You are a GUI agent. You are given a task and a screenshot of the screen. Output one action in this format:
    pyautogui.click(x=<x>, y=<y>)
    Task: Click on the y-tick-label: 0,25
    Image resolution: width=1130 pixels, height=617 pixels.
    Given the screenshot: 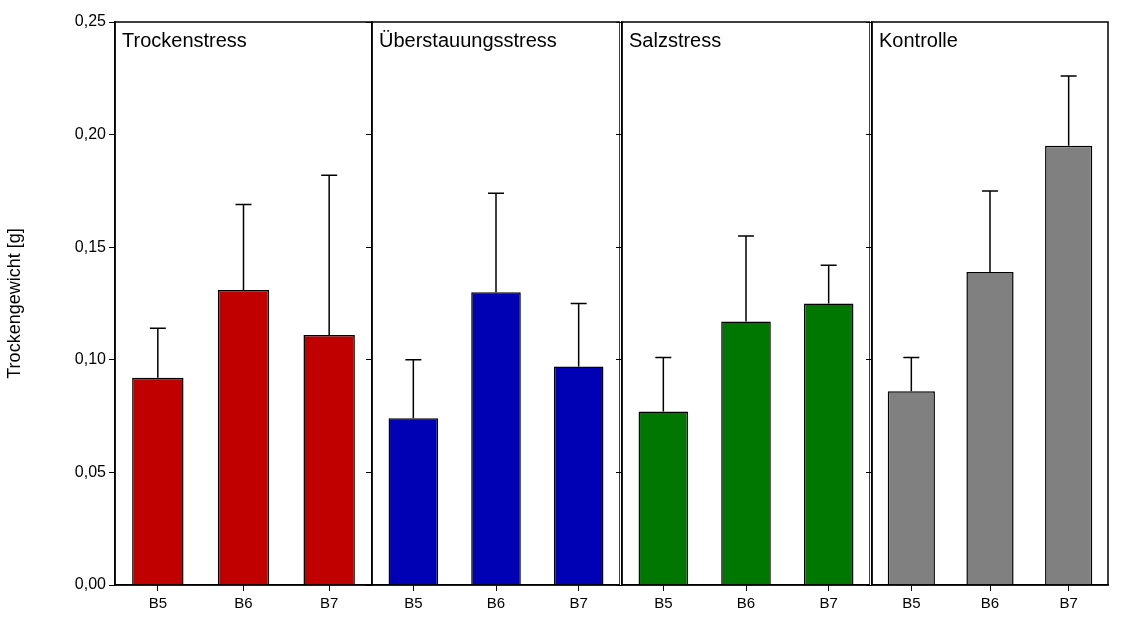 What is the action you would take?
    pyautogui.click(x=90, y=21)
    